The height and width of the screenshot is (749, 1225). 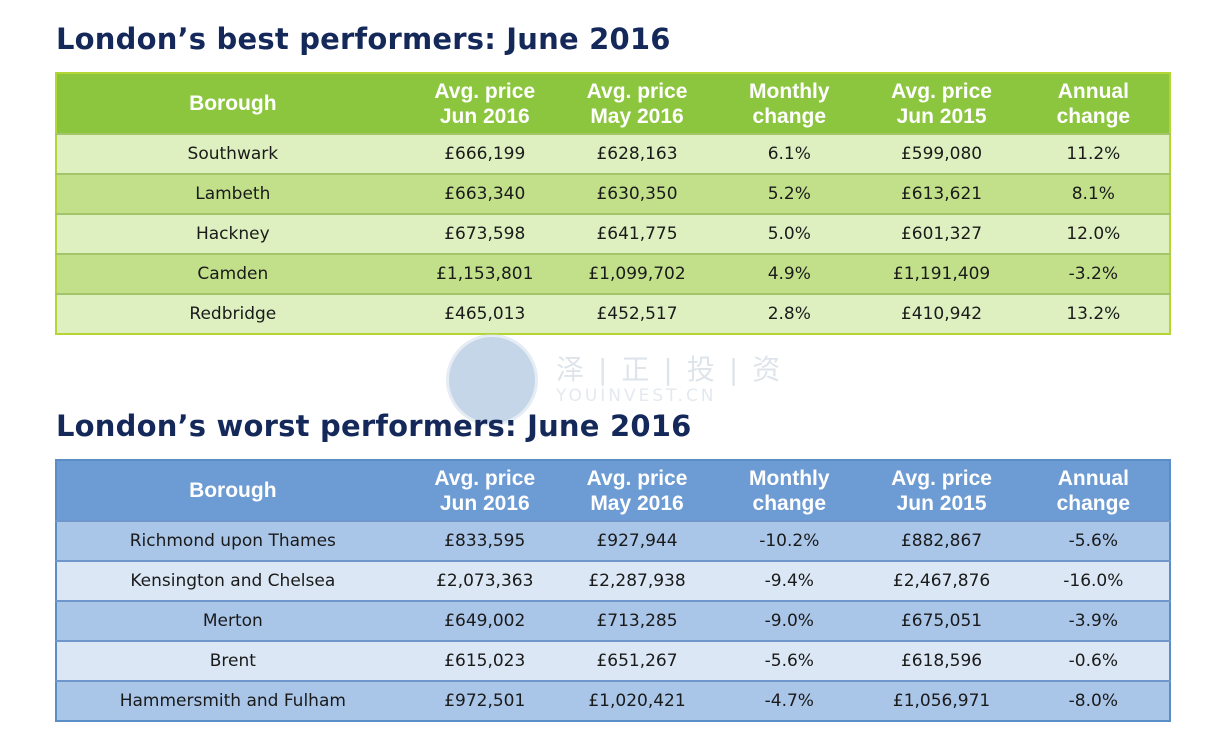 I want to click on value-cell: -4.7%, so click(x=789, y=701).